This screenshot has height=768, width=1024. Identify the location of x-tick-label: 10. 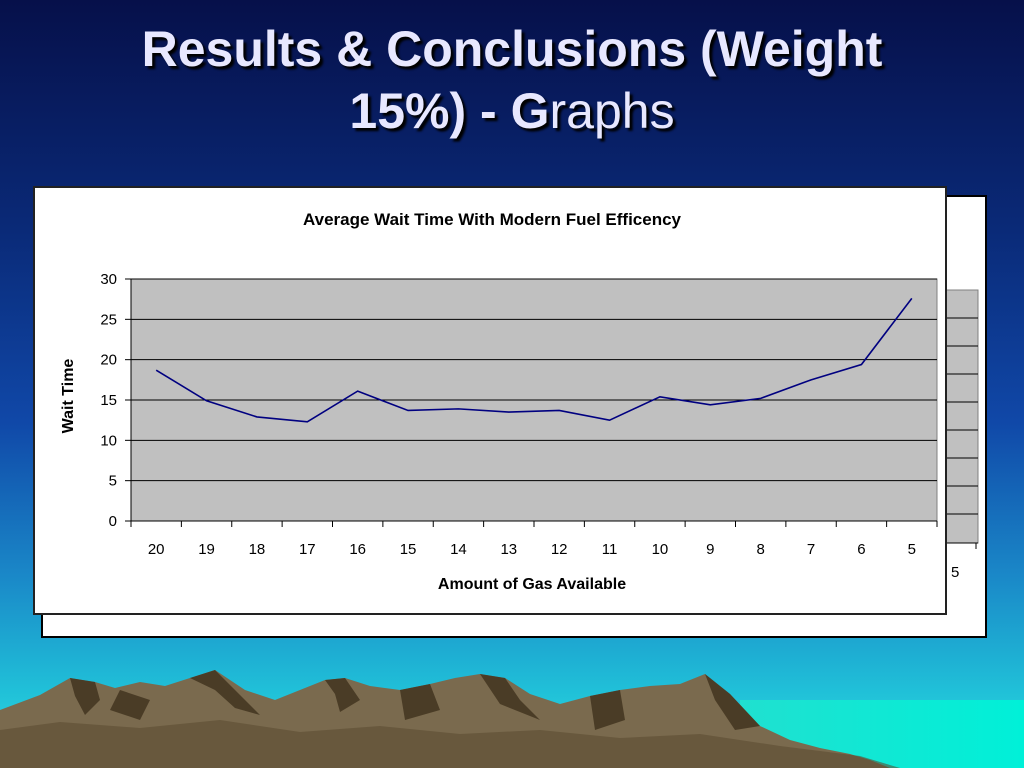
(660, 549).